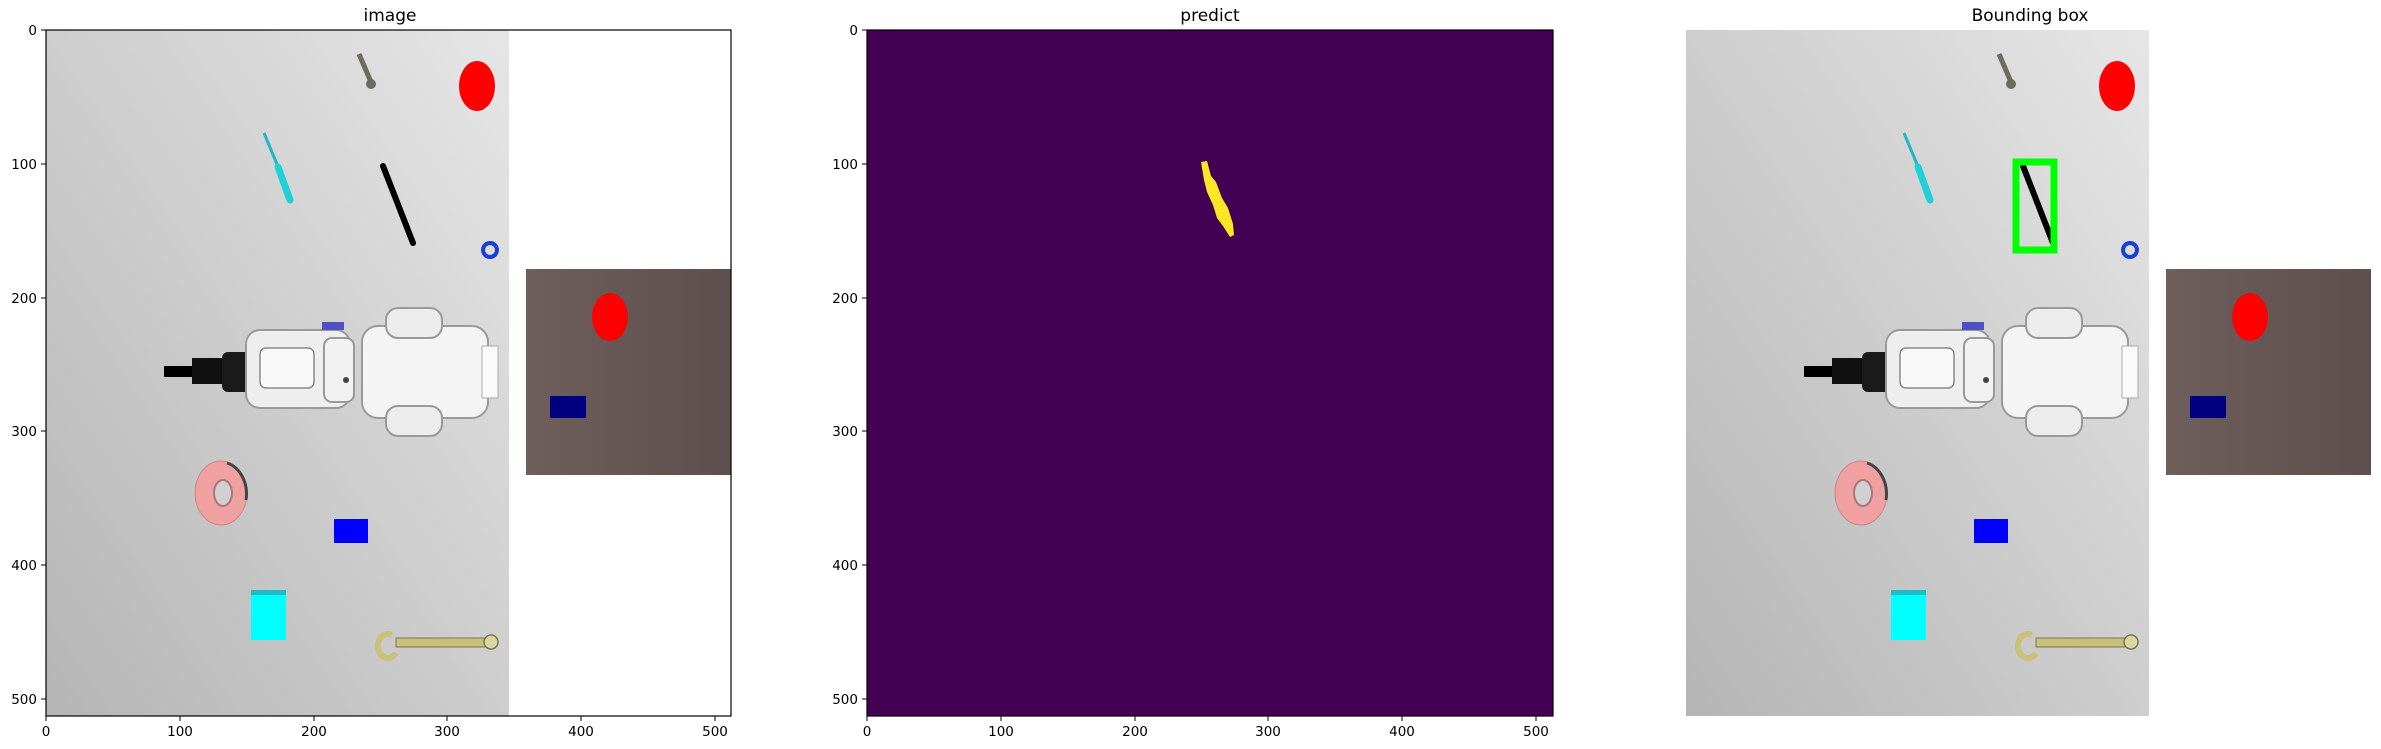 The image size is (2381, 749). What do you see at coordinates (390, 16) in the screenshot?
I see `panel-title-image: image` at bounding box center [390, 16].